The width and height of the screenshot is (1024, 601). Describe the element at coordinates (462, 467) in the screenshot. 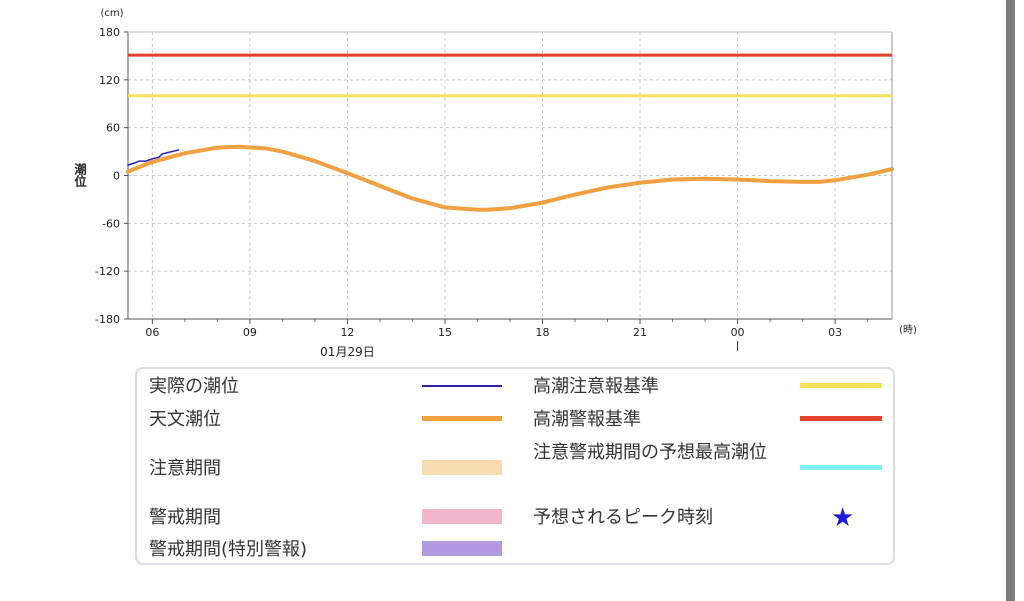

I see `legend-swatch-caution-period` at that location.